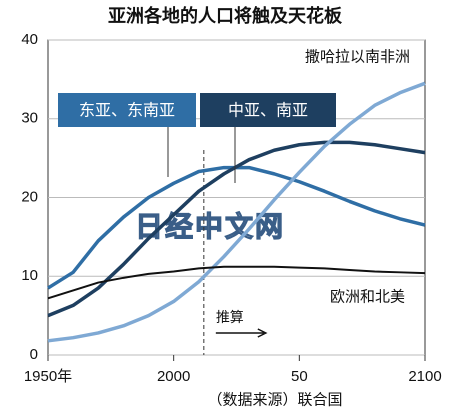 The height and width of the screenshot is (415, 450). What do you see at coordinates (48, 376) in the screenshot?
I see `x-tick-label: 1950年` at bounding box center [48, 376].